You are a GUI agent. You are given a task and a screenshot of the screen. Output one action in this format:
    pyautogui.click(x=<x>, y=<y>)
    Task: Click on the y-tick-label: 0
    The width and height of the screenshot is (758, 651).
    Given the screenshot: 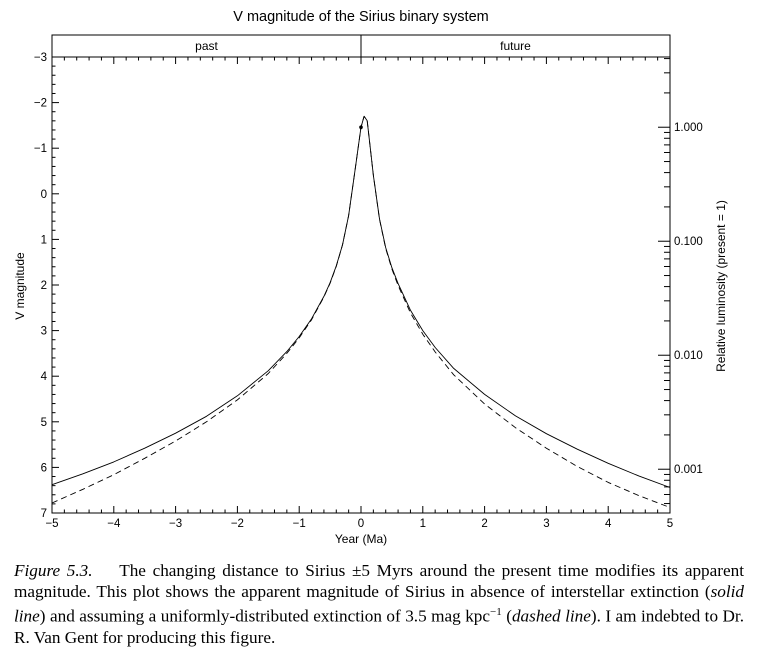 What is the action you would take?
    pyautogui.click(x=44, y=195)
    